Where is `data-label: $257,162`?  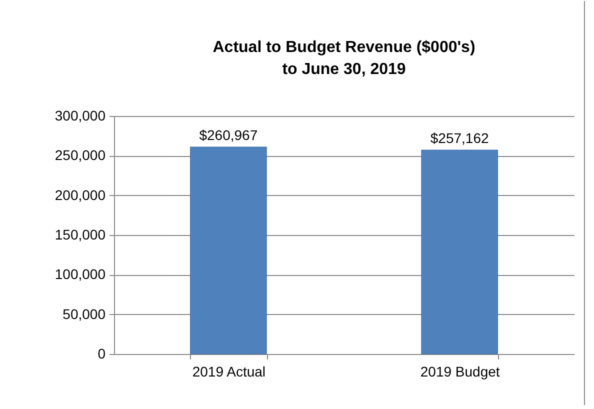 data-label: $257,162 is located at coordinates (459, 138).